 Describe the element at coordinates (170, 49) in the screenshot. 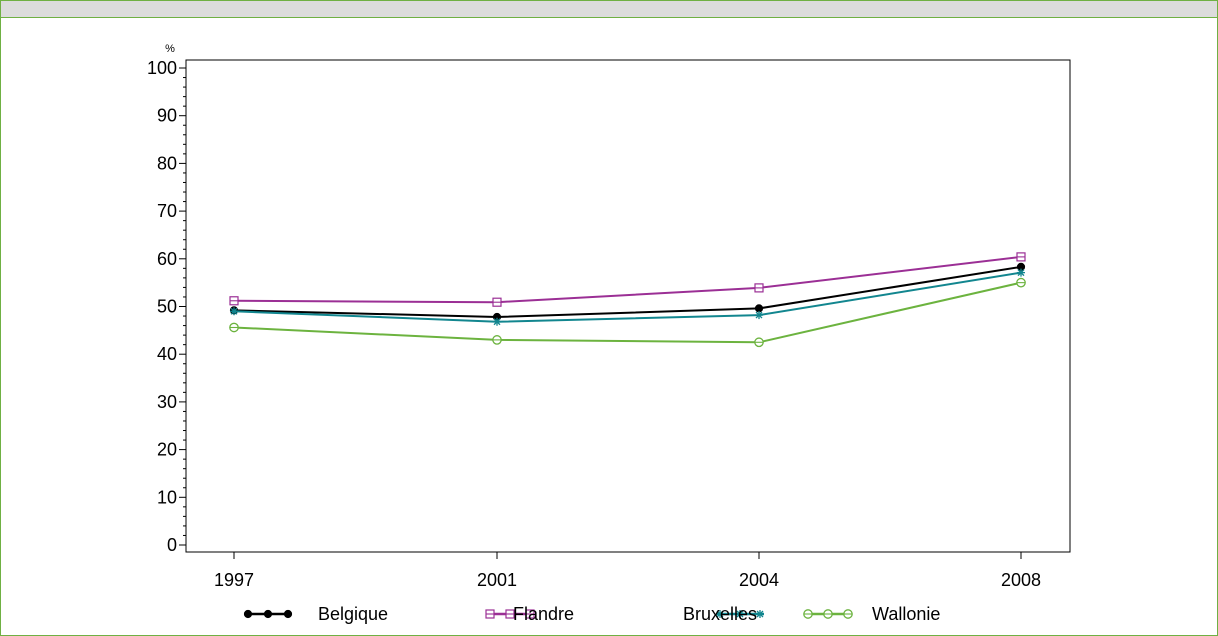

I see `y-unit-label: %` at that location.